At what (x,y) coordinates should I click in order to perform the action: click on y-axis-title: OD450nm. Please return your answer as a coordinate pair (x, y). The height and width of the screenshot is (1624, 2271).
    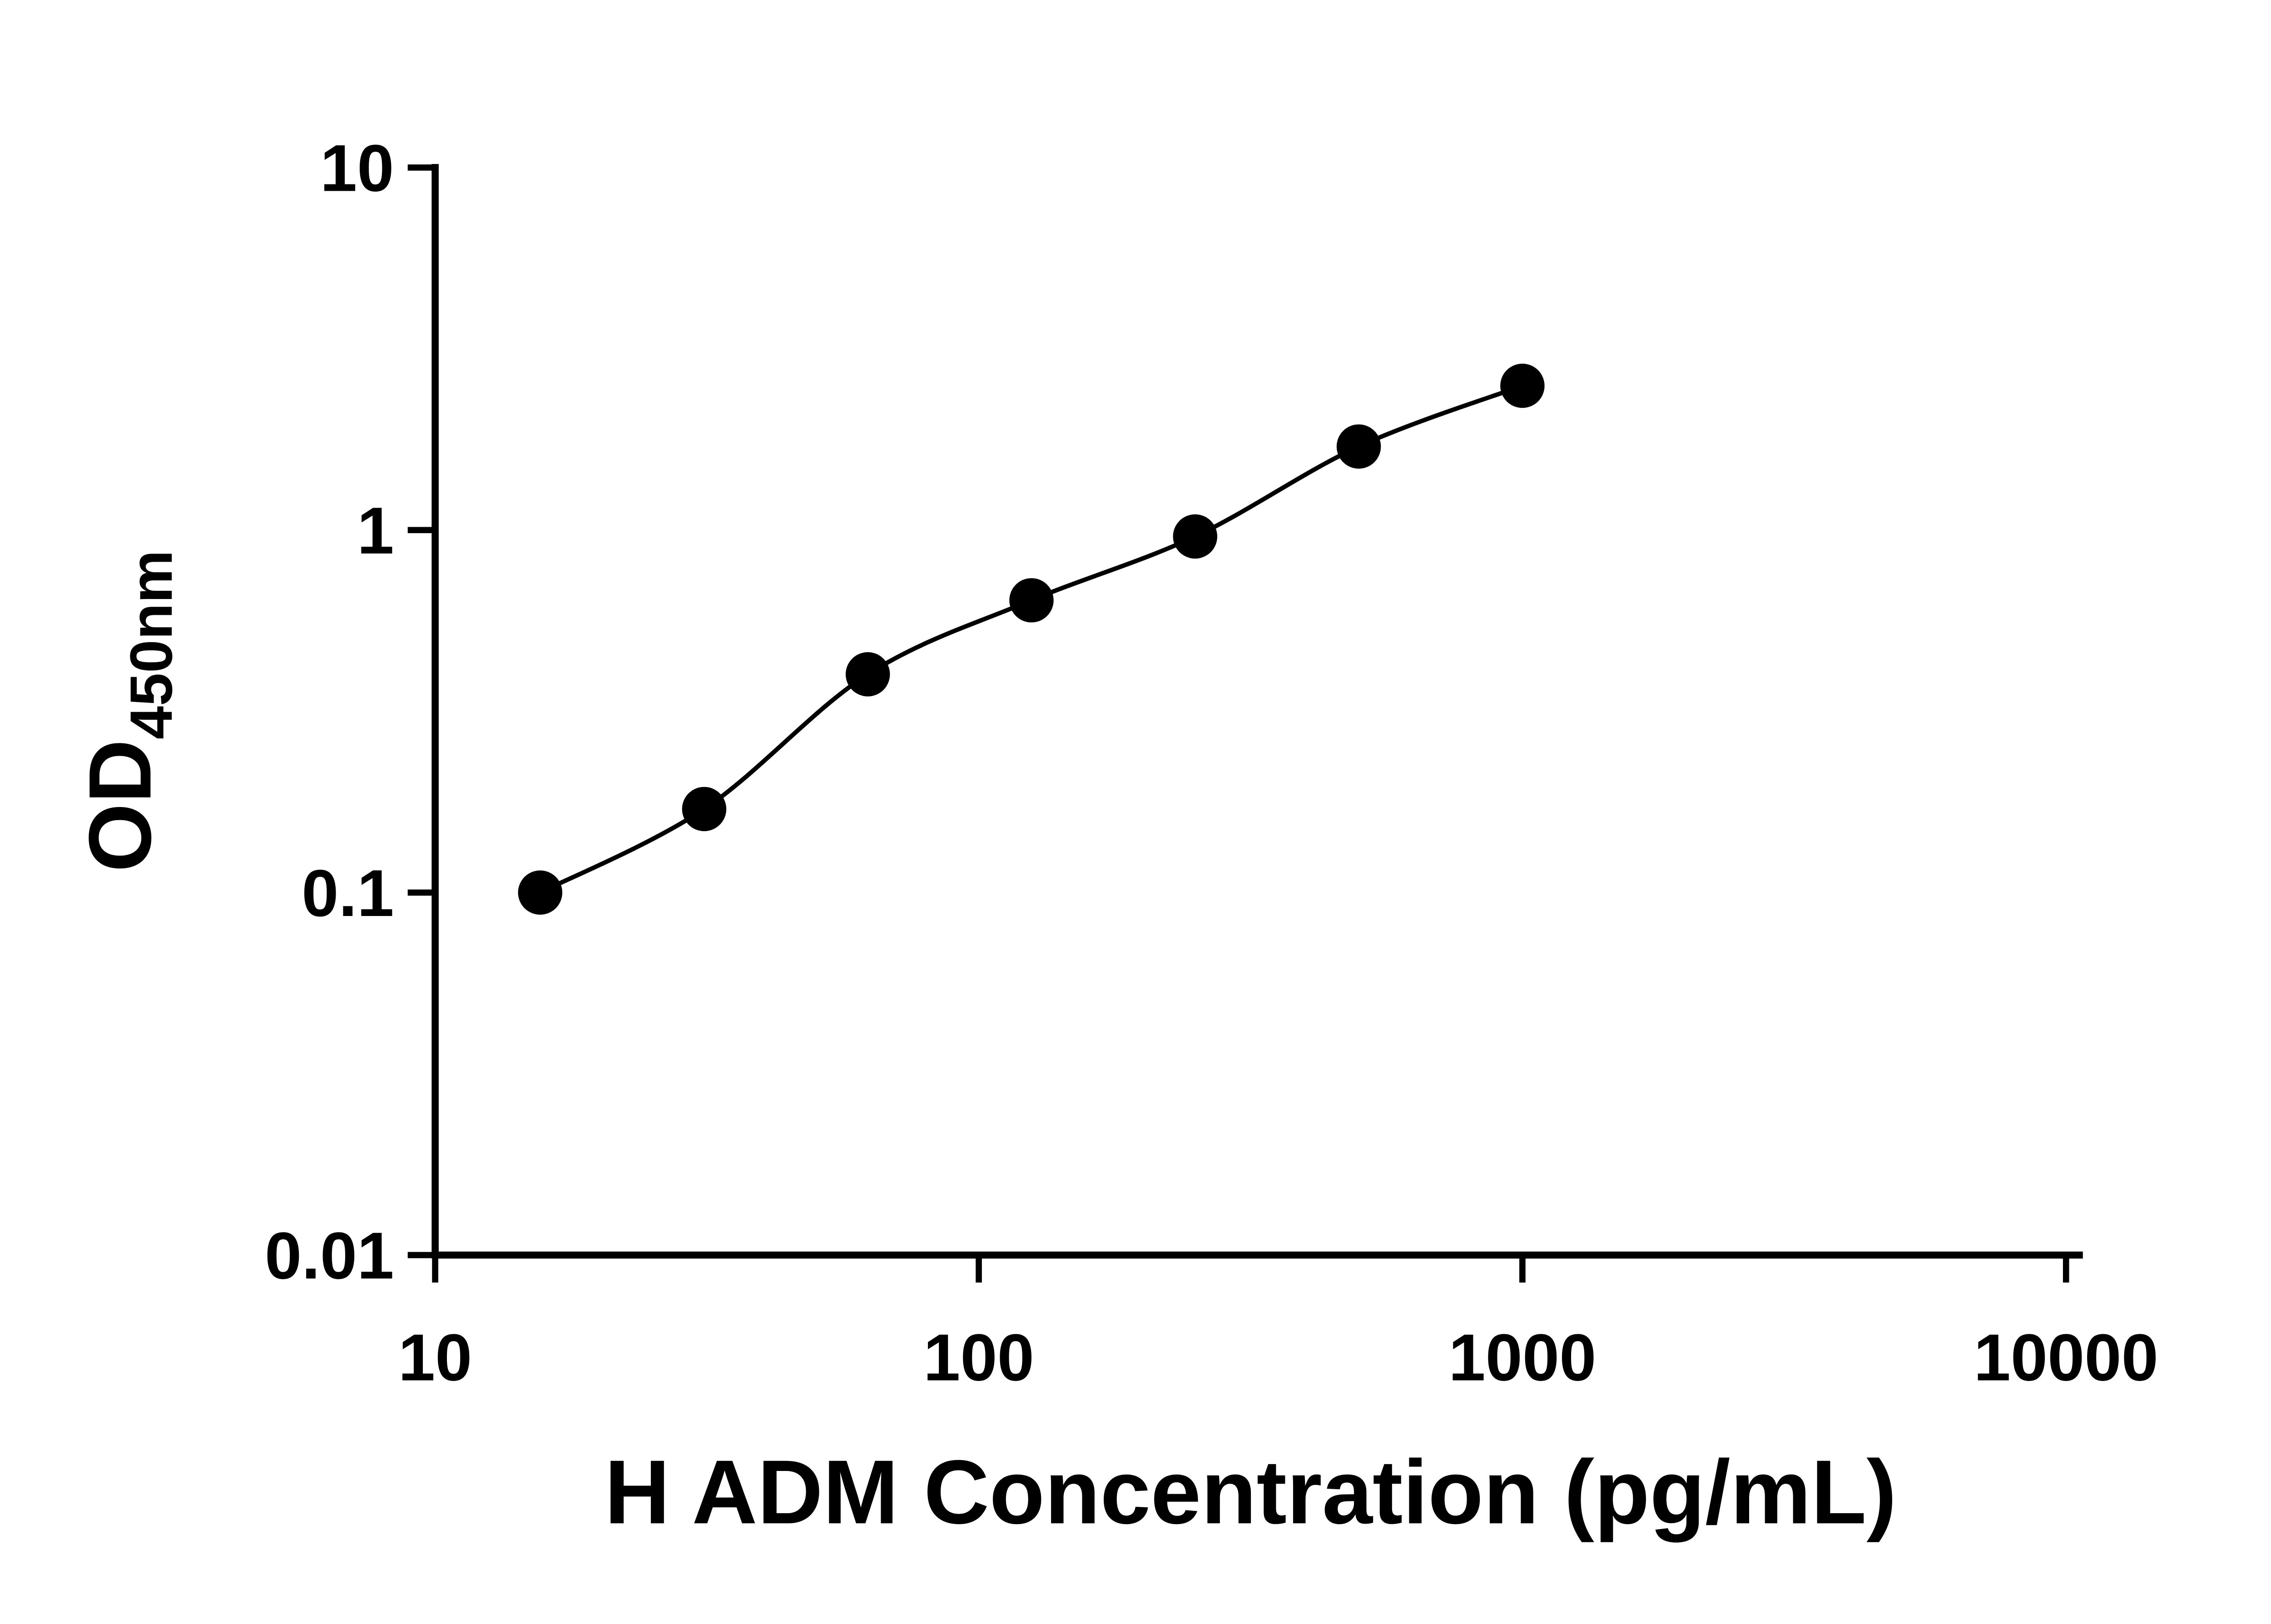
    Looking at the image, I should click on (128, 711).